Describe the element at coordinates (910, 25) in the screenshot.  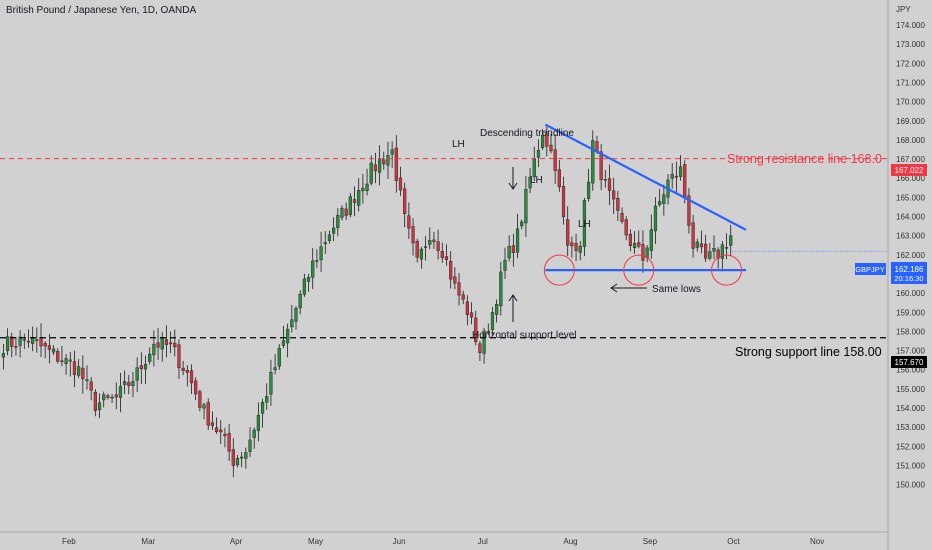
I see `price-tick: 174.000` at that location.